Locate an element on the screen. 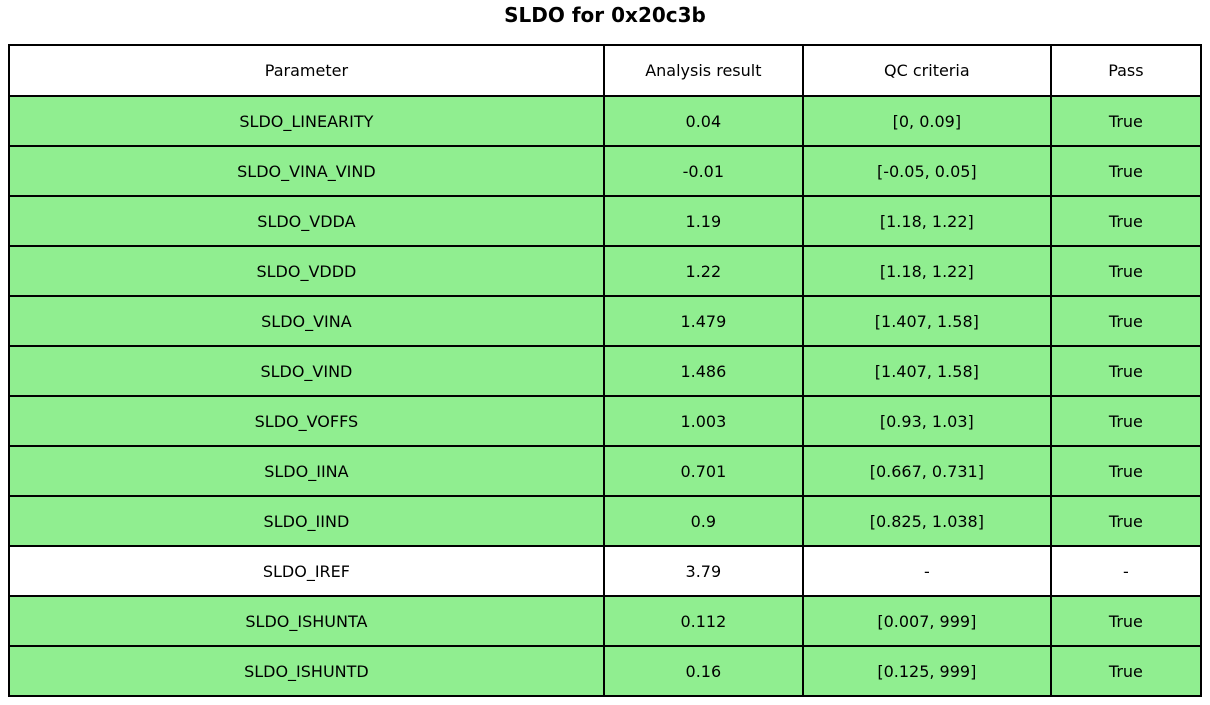 The height and width of the screenshot is (705, 1210). parameter-cell: SLDO_IIND is located at coordinates (306, 521).